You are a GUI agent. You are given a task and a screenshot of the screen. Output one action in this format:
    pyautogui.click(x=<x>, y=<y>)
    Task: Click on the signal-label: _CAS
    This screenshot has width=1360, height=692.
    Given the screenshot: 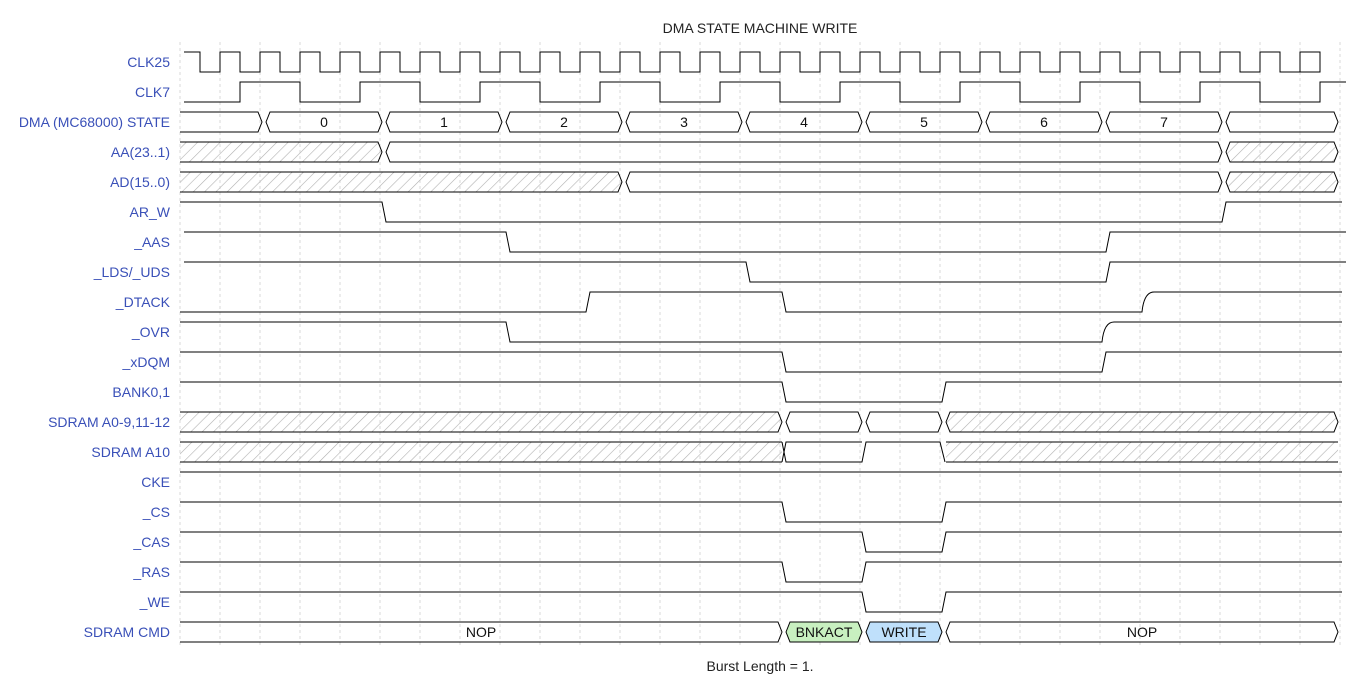 What is the action you would take?
    pyautogui.click(x=151, y=542)
    